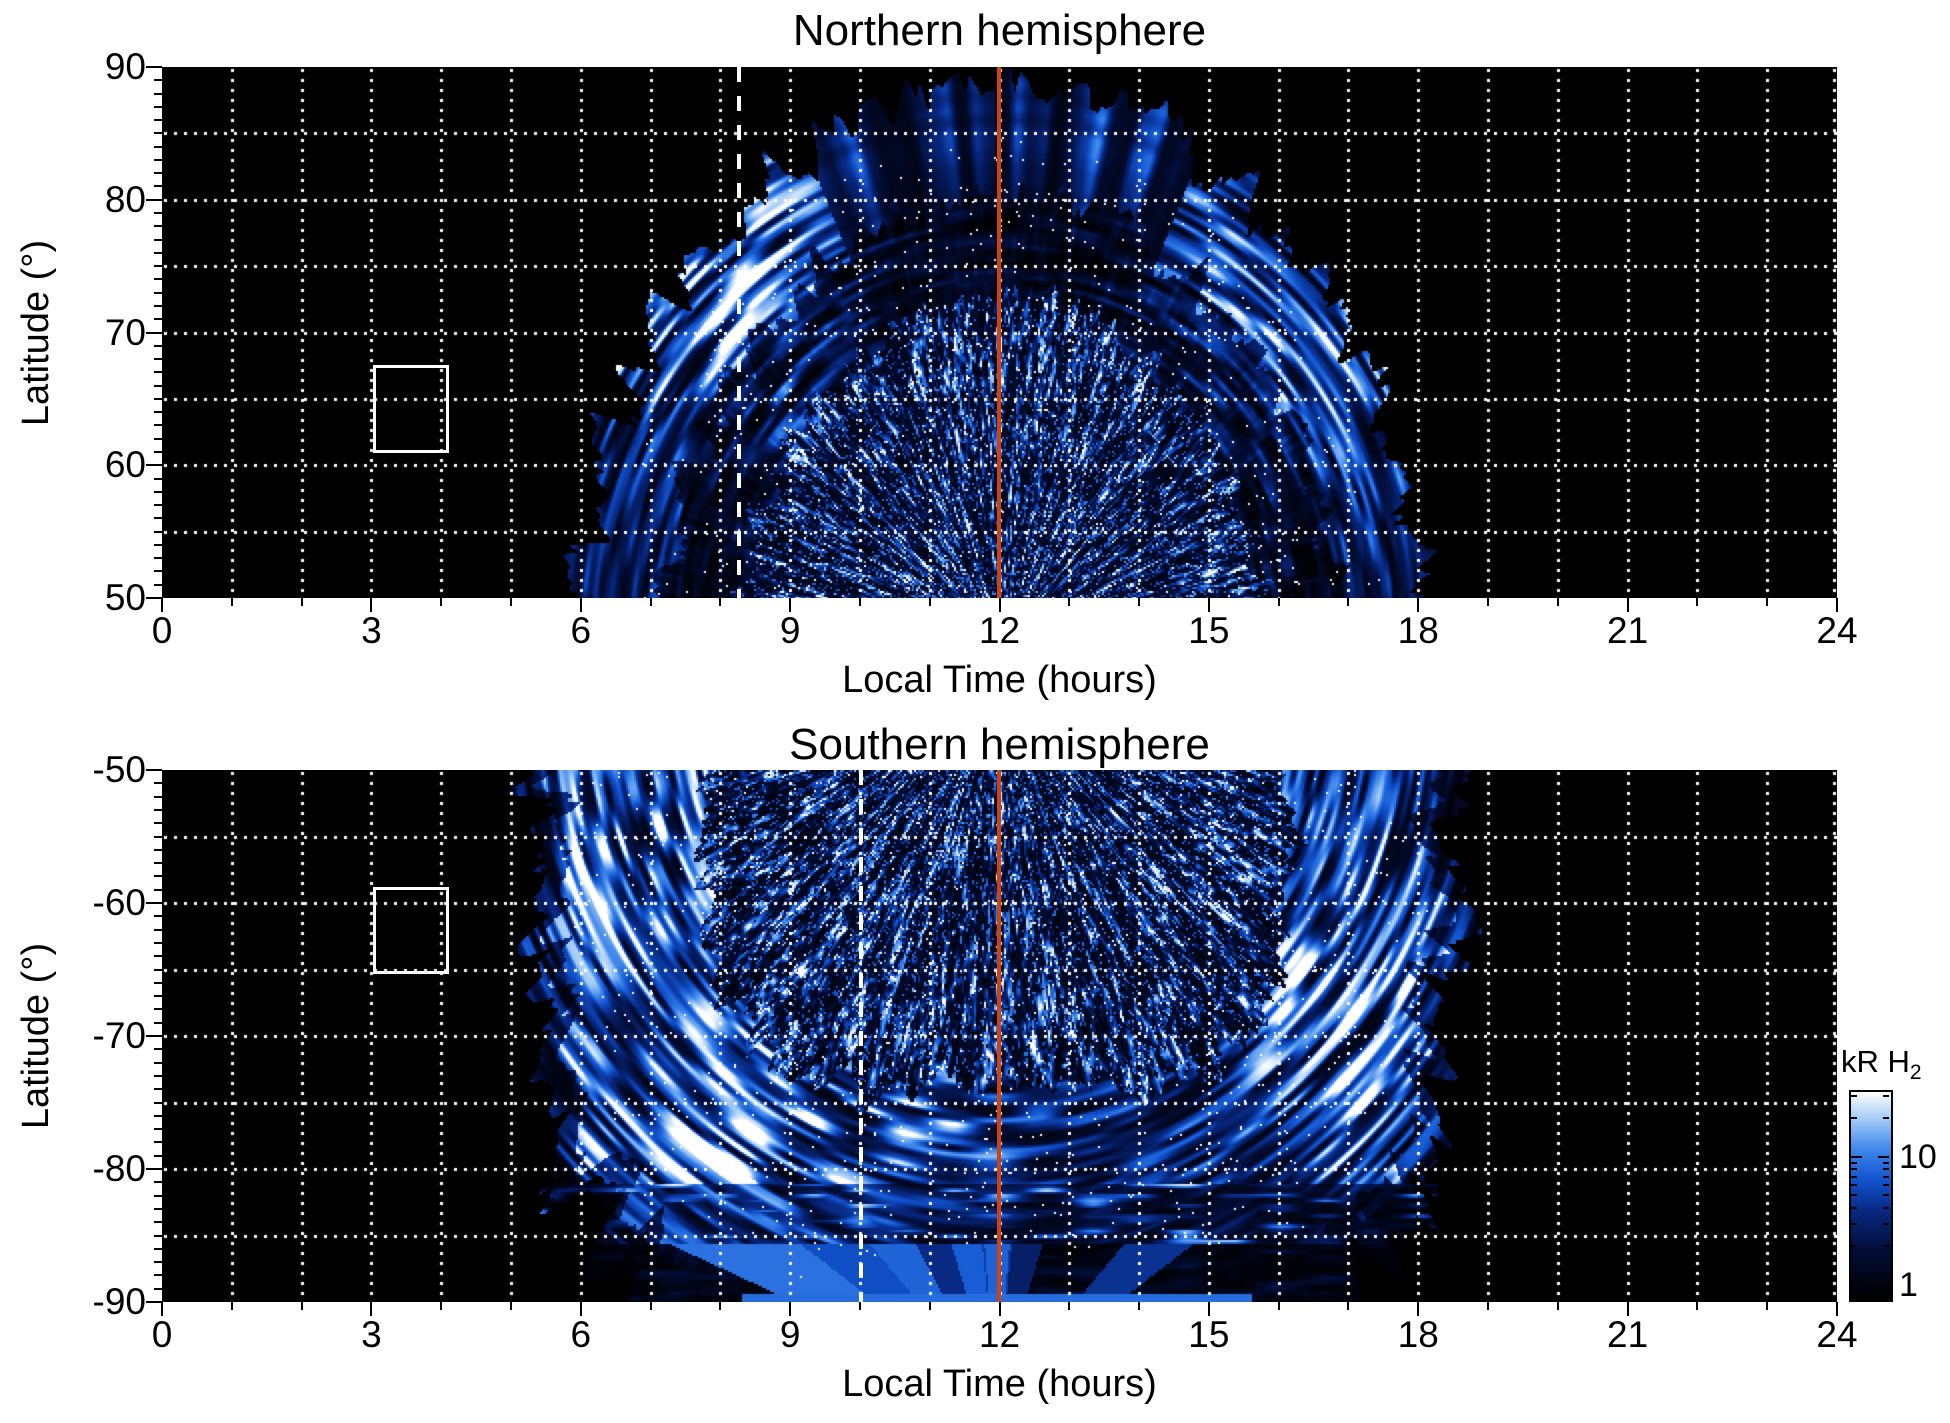  What do you see at coordinates (999, 30) in the screenshot?
I see `north-panel-title: Northern hemisphere` at bounding box center [999, 30].